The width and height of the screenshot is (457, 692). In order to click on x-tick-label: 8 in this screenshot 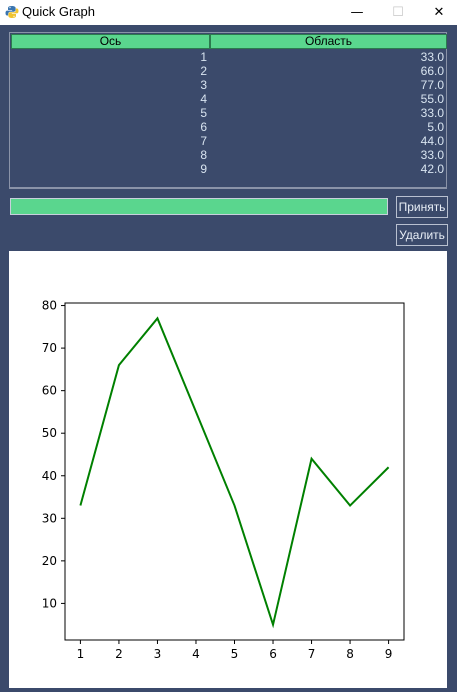, I will do `click(350, 654)`.